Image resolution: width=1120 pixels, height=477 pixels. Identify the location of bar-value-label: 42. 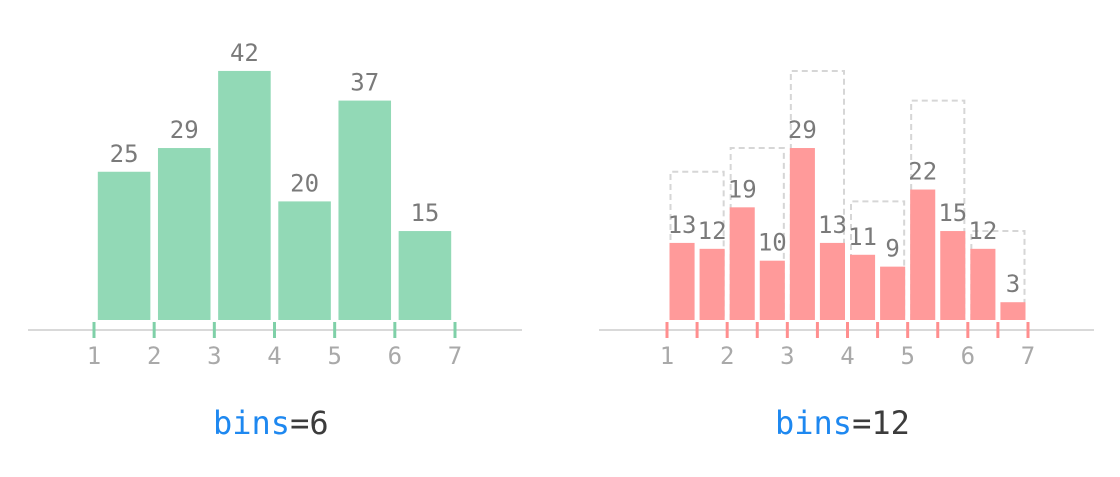
(244, 53).